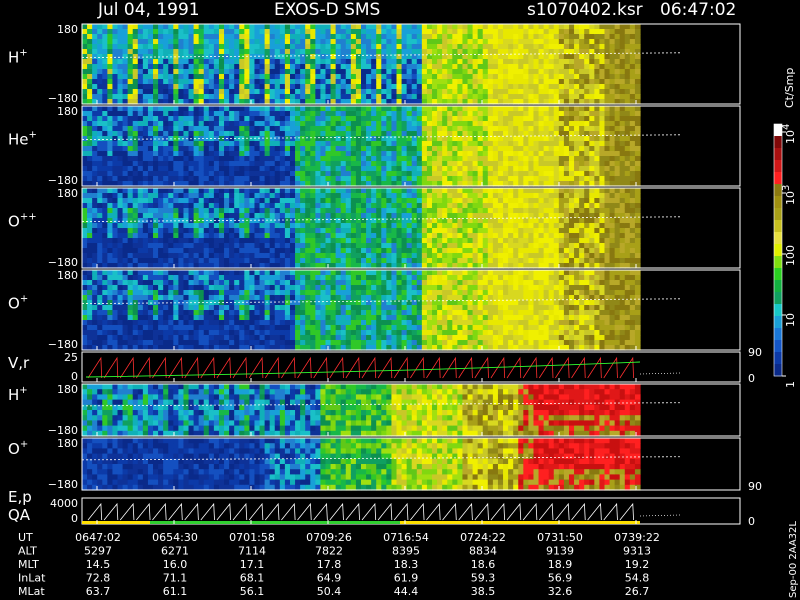 The height and width of the screenshot is (600, 800). Describe the element at coordinates (67, 29) in the screenshot. I see `y-tick-max: 180` at that location.